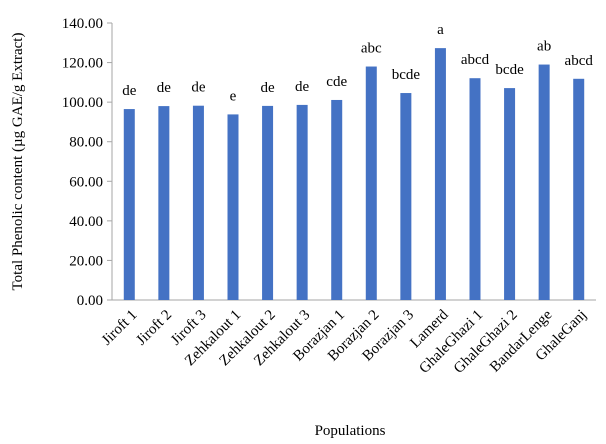 This screenshot has width=606, height=444. Describe the element at coordinates (120, 328) in the screenshot. I see `x-tick-label: Jiroft 1` at that location.